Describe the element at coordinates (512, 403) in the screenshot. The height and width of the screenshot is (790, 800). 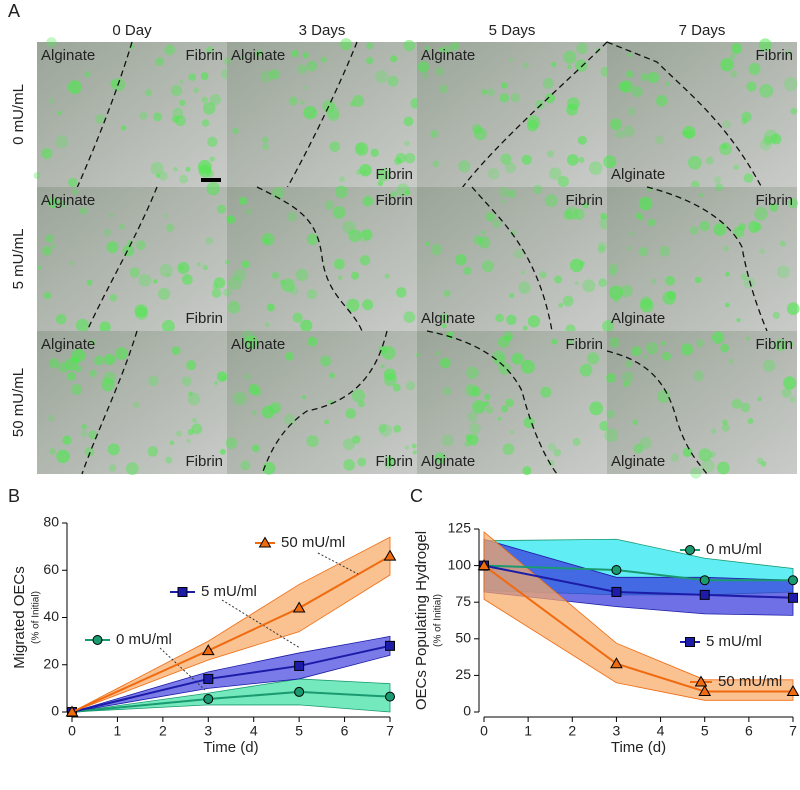
I see `micrograph: Fibrin Alginate` at that location.